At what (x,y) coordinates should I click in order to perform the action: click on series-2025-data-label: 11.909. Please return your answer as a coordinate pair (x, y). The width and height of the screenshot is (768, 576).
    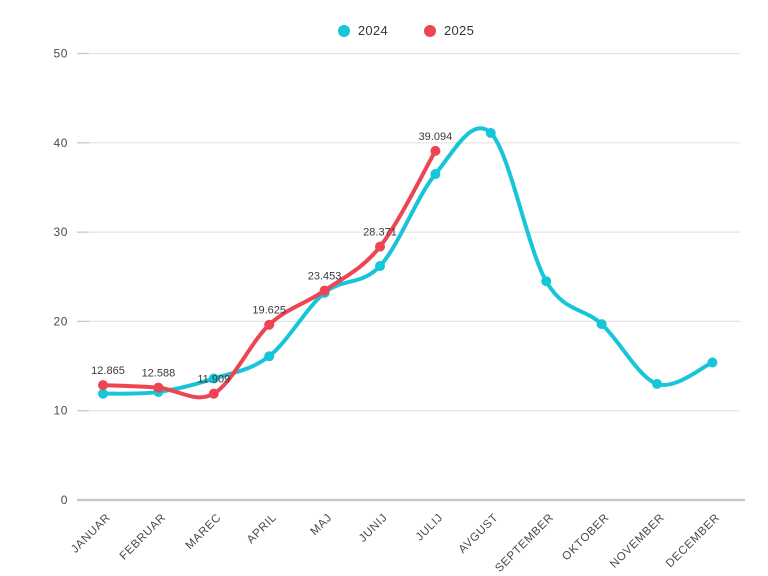
    Looking at the image, I should click on (213, 380).